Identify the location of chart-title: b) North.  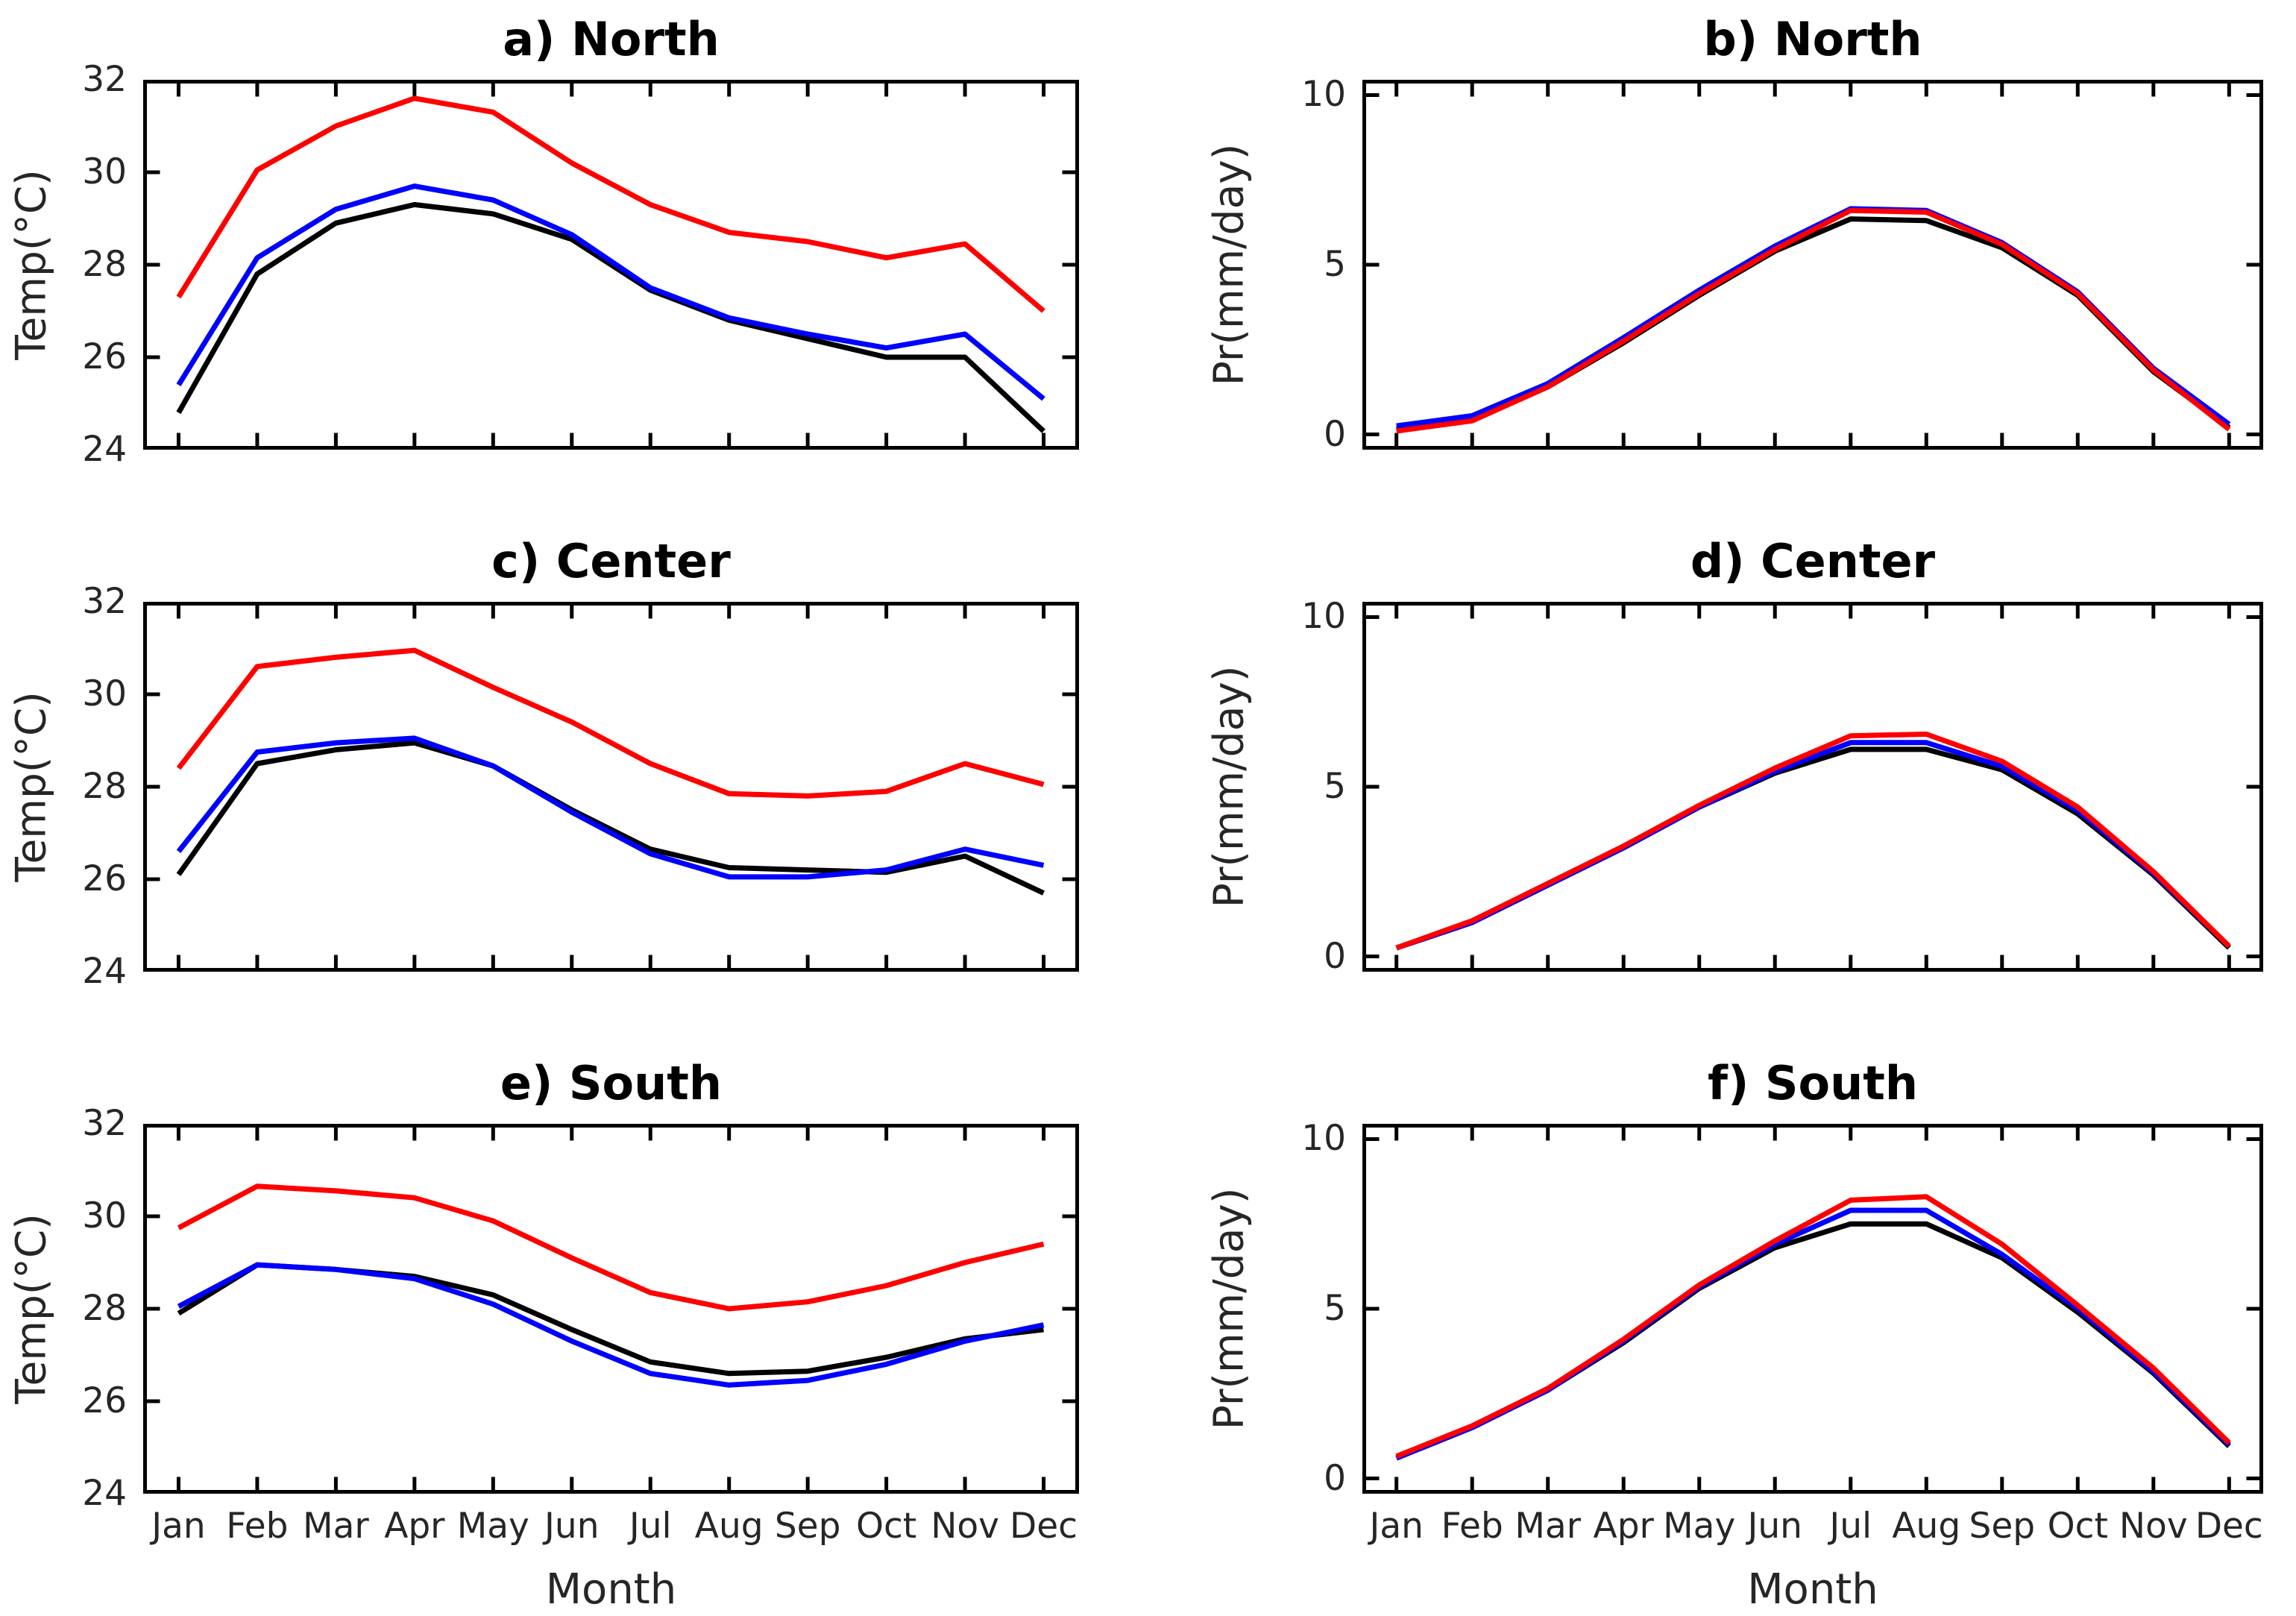
(1813, 39).